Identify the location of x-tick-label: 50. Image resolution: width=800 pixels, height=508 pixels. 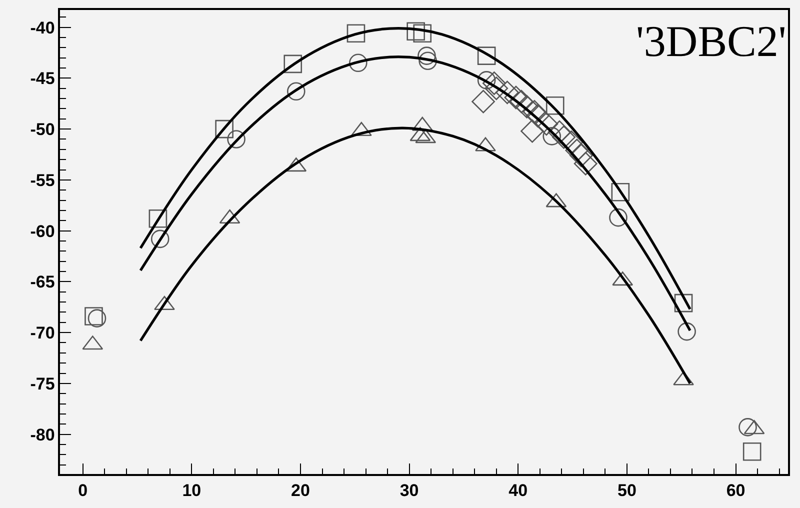
(626, 490).